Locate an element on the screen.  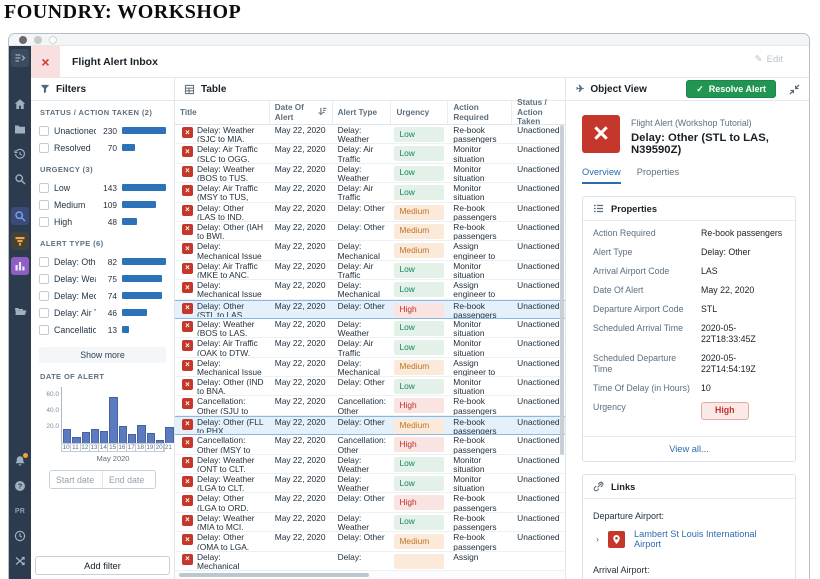
edit-button: ✎ Edit is located at coordinates (768, 59).